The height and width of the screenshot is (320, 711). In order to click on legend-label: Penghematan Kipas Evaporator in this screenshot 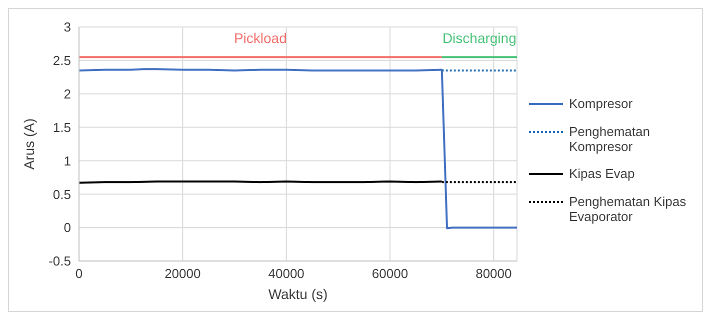, I will do `click(628, 209)`.